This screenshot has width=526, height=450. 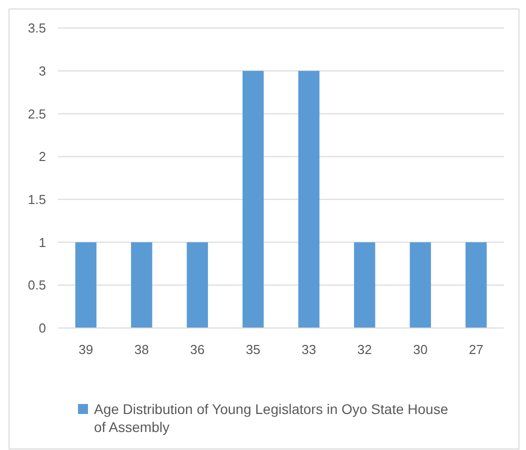 What do you see at coordinates (141, 349) in the screenshot?
I see `x-tick-label: 38` at bounding box center [141, 349].